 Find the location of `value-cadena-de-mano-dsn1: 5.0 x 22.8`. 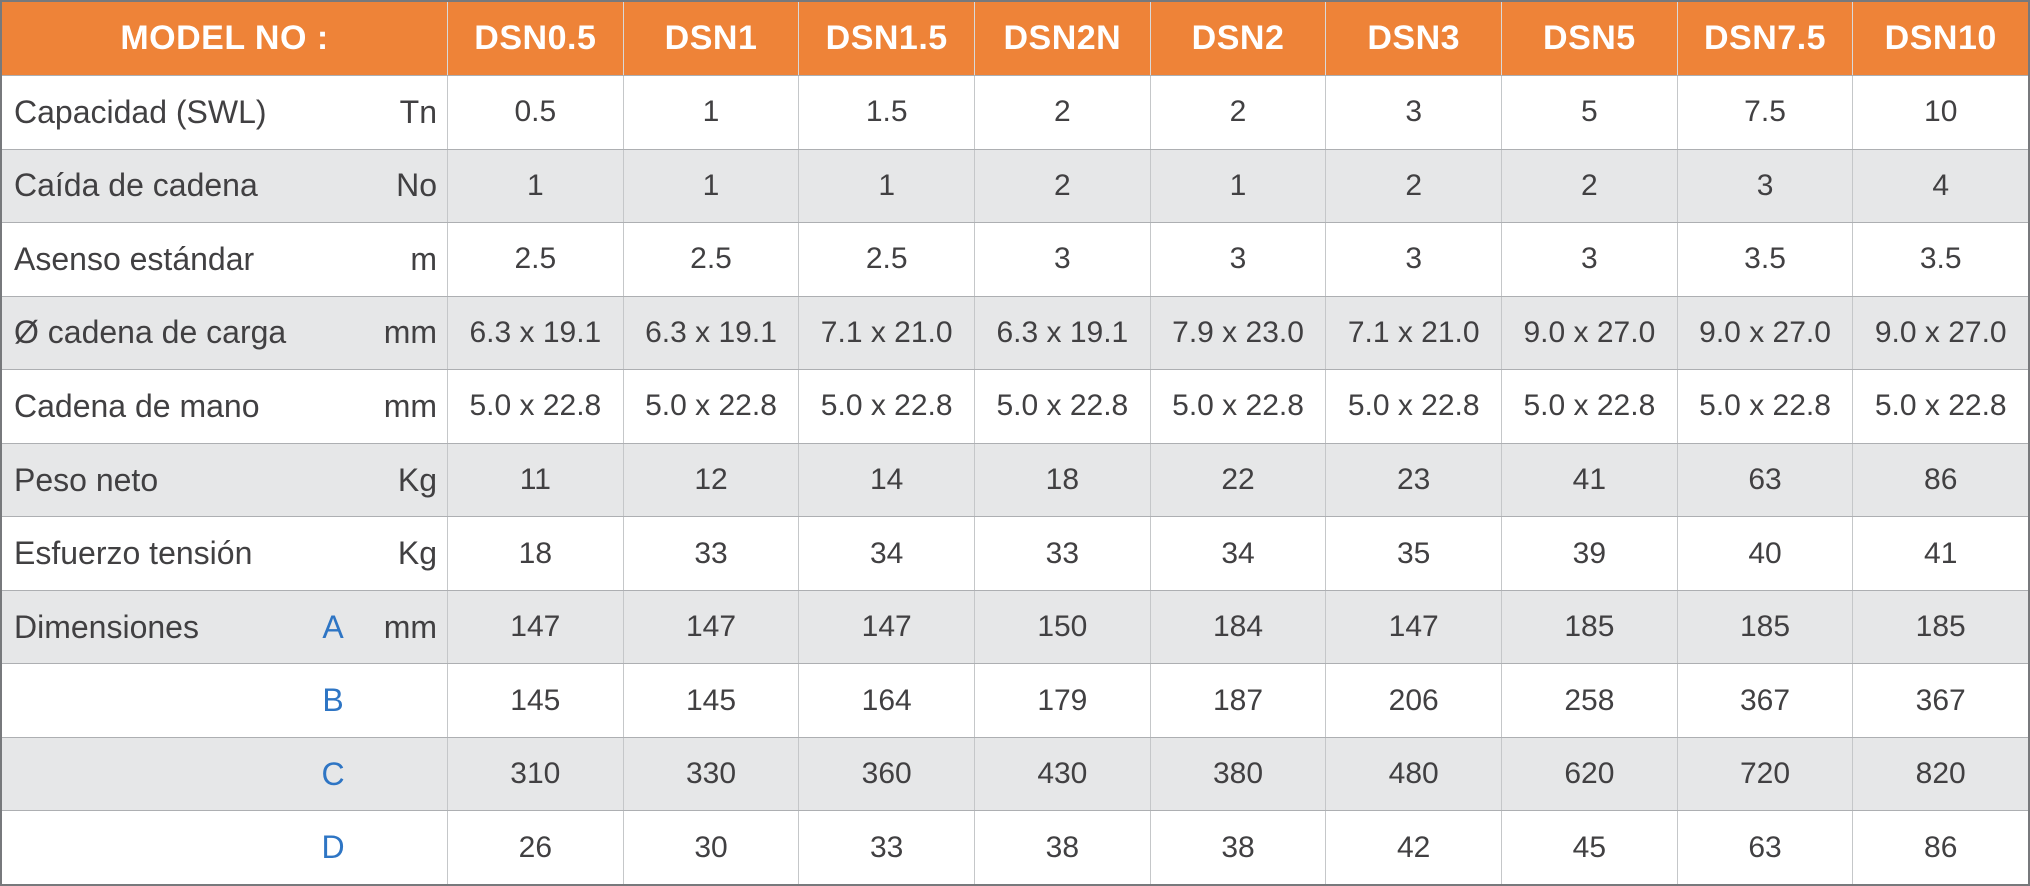

value-cadena-de-mano-dsn1: 5.0 x 22.8 is located at coordinates (710, 406).